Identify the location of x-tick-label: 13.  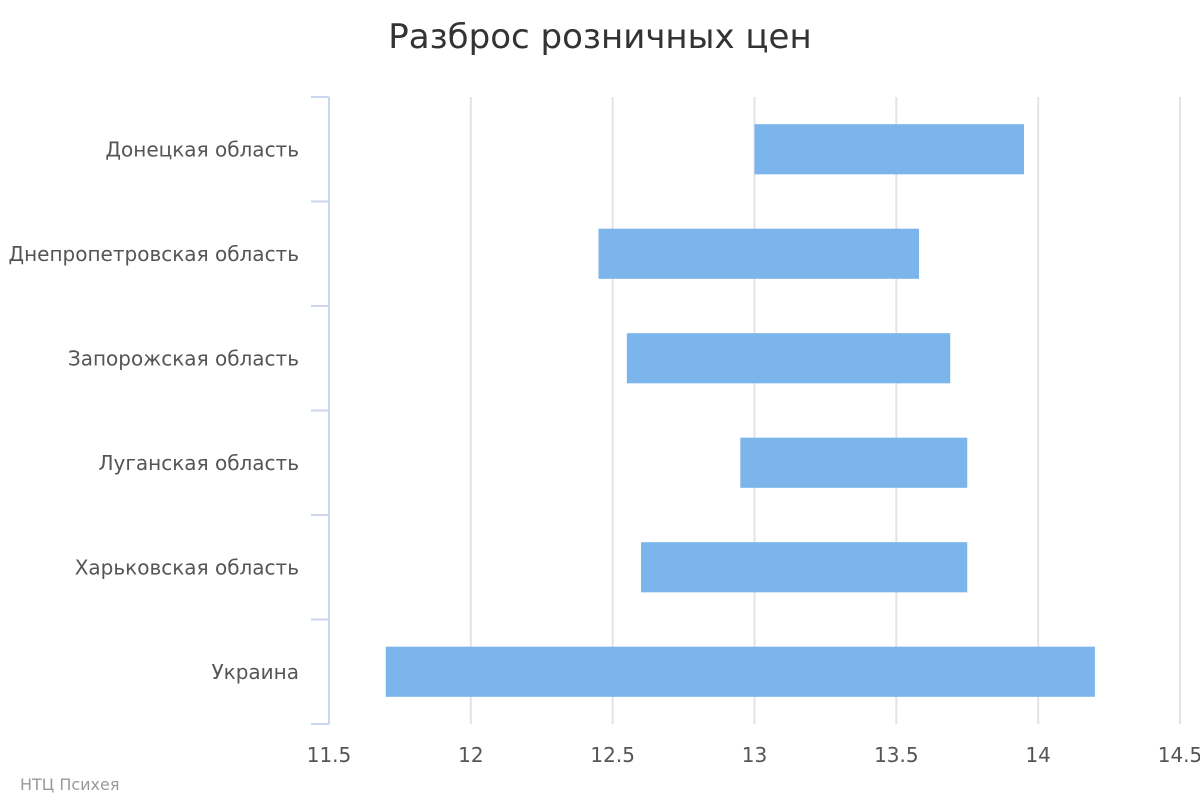
(754, 755).